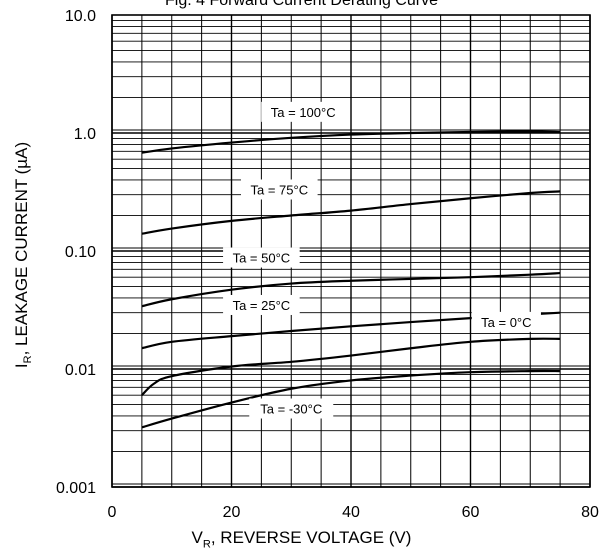  I want to click on y-axis-label-symbol: I, so click(21, 366).